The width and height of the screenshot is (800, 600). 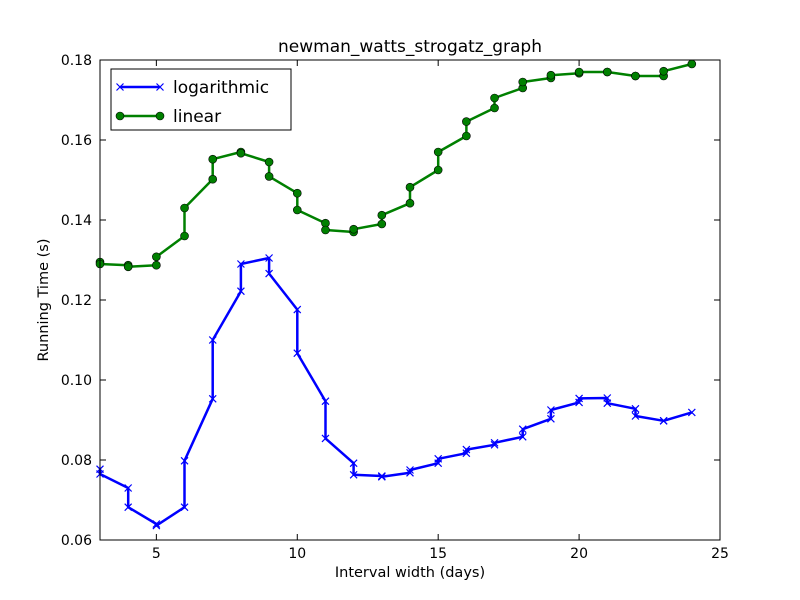 What do you see at coordinates (76, 221) in the screenshot?
I see `y-tick-label: 0.14` at bounding box center [76, 221].